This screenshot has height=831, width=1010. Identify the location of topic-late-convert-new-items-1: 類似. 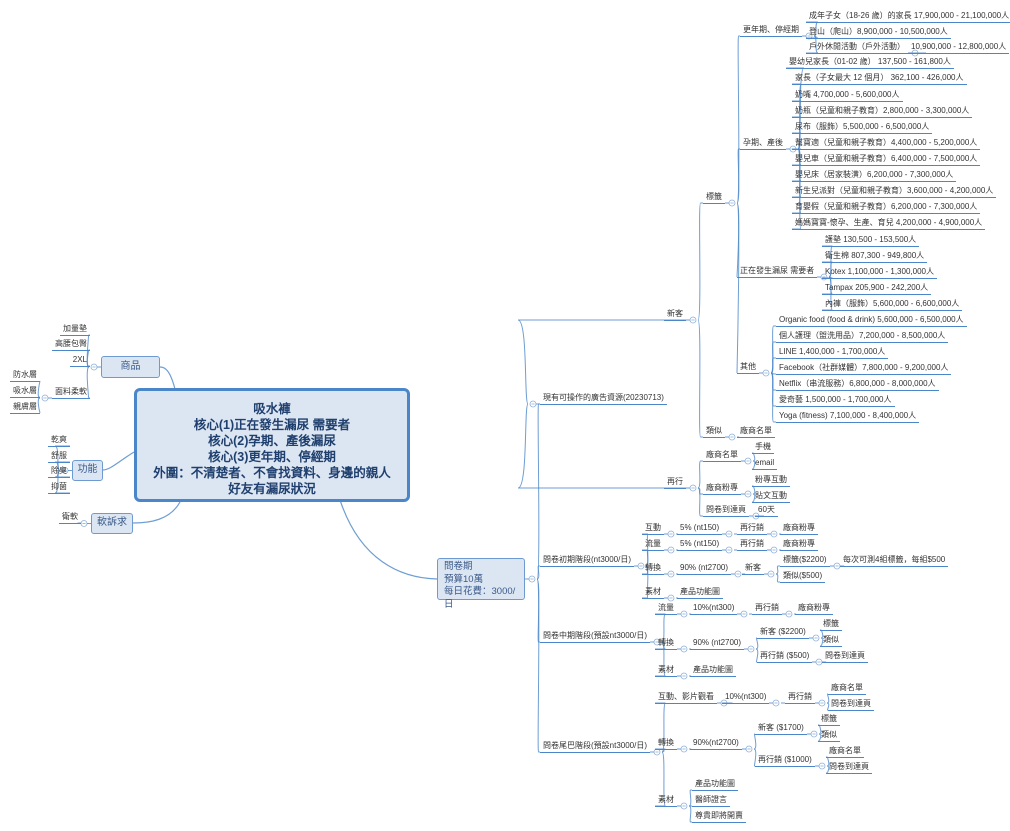
(829, 735).